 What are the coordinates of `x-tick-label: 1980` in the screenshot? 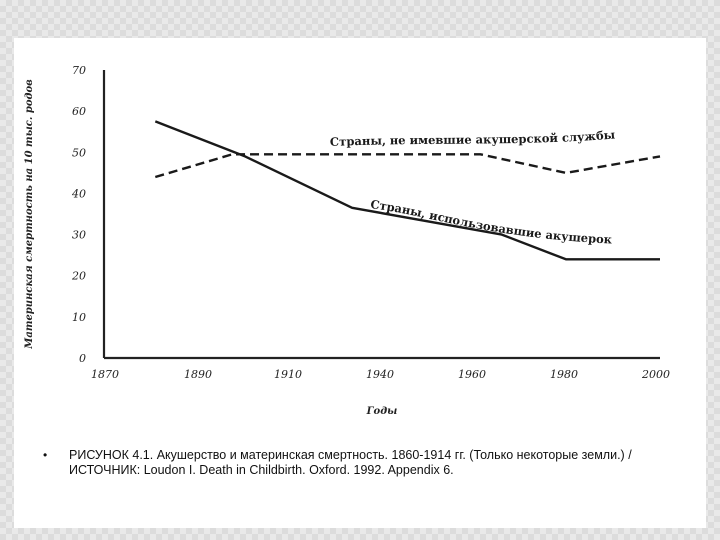 It's located at (564, 374).